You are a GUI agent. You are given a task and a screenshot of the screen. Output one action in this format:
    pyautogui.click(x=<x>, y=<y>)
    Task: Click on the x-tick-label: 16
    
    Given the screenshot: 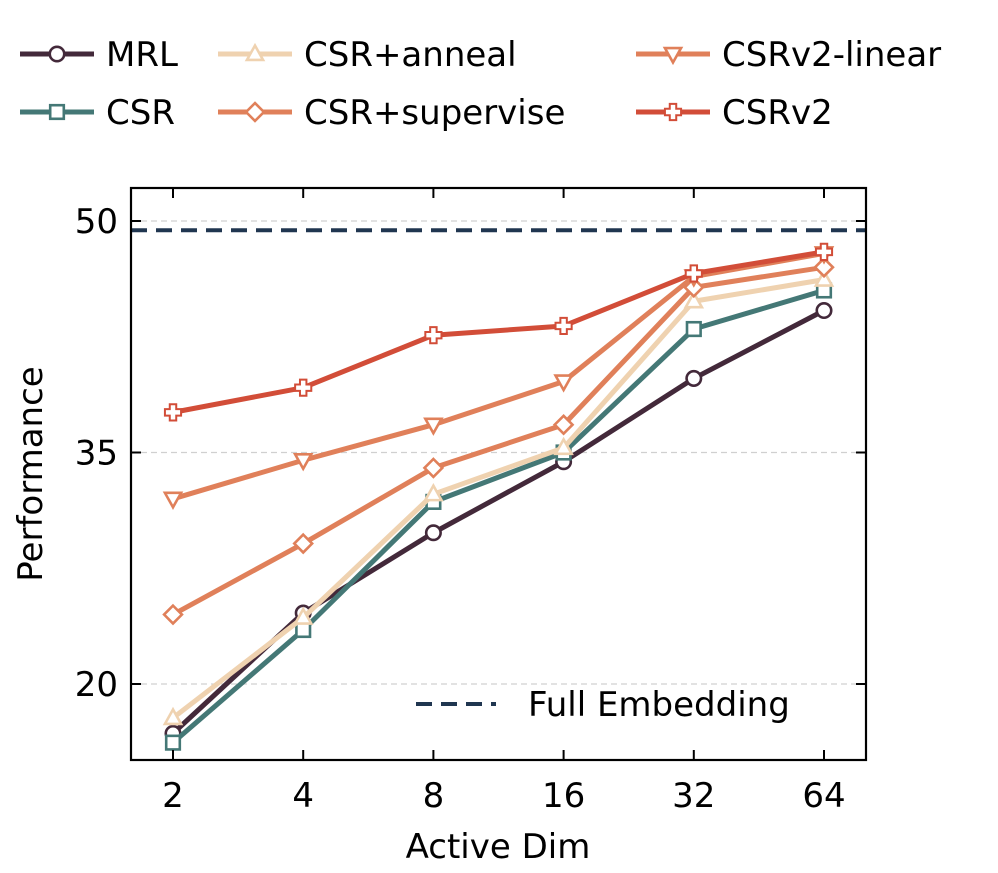 What is the action you would take?
    pyautogui.click(x=563, y=796)
    